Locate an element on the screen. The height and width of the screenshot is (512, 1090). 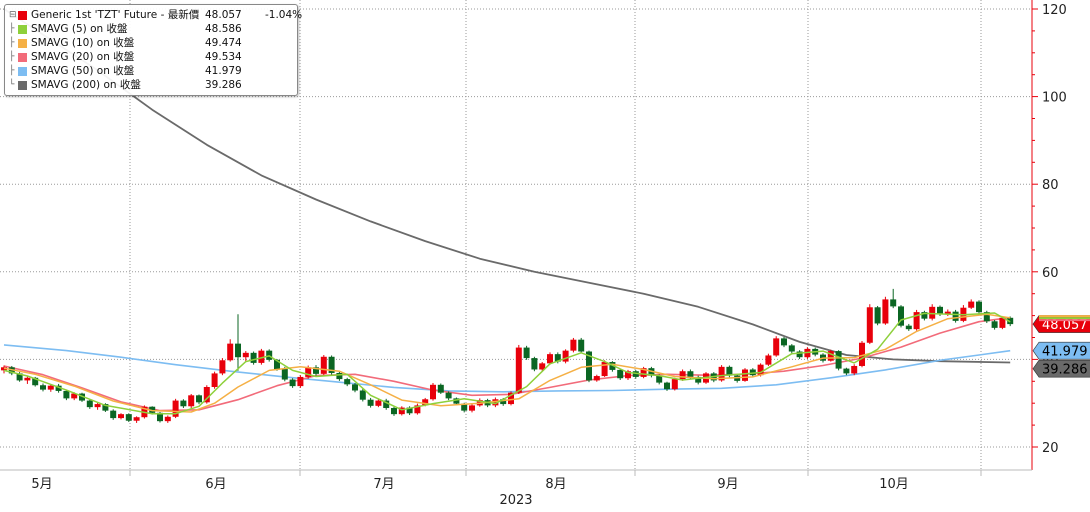
y-tick-label: 80 is located at coordinates (1050, 185).